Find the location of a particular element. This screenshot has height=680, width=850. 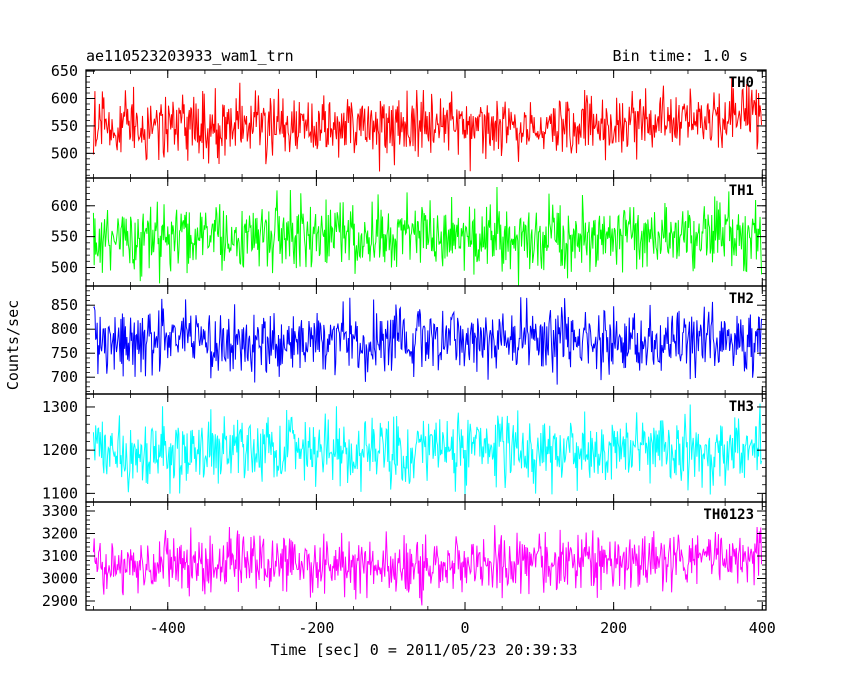

series-line-th2 is located at coordinates (428, 341).